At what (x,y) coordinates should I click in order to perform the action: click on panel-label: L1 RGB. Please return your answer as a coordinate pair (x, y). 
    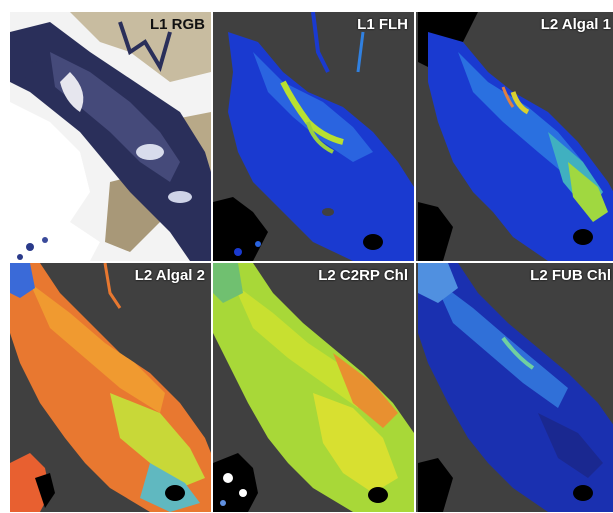
    Looking at the image, I should click on (177, 24).